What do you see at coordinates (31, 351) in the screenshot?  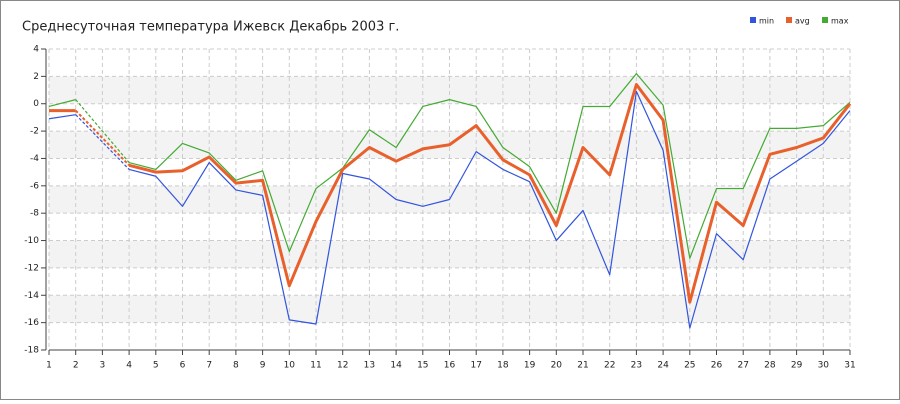 I see `y-tick-label: -18` at bounding box center [31, 351].